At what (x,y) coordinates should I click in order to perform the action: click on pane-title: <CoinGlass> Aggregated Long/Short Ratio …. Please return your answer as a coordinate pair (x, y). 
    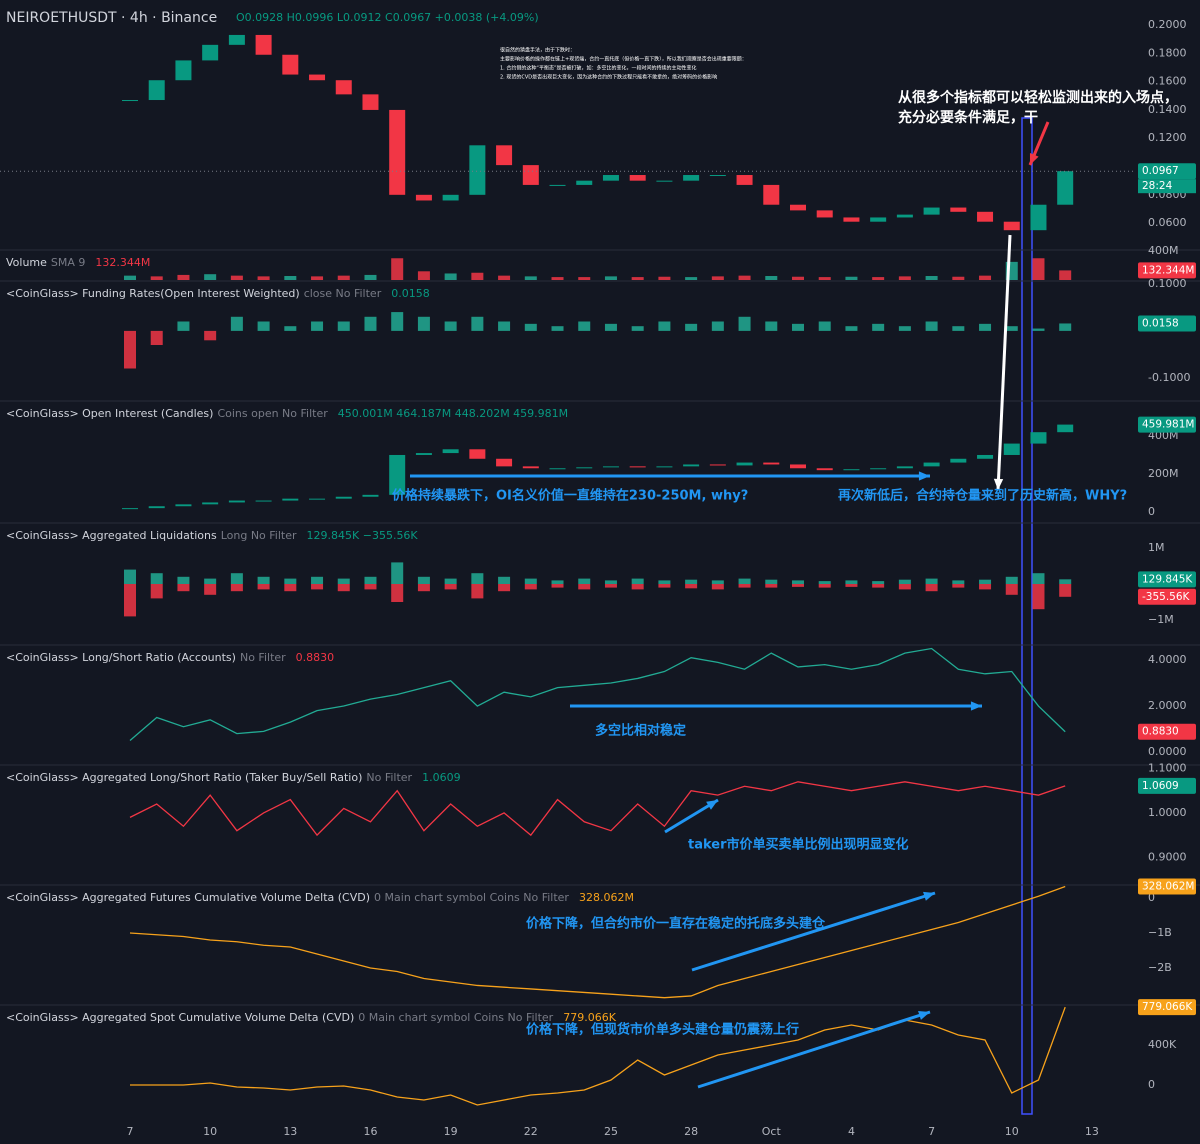
    Looking at the image, I should click on (184, 777).